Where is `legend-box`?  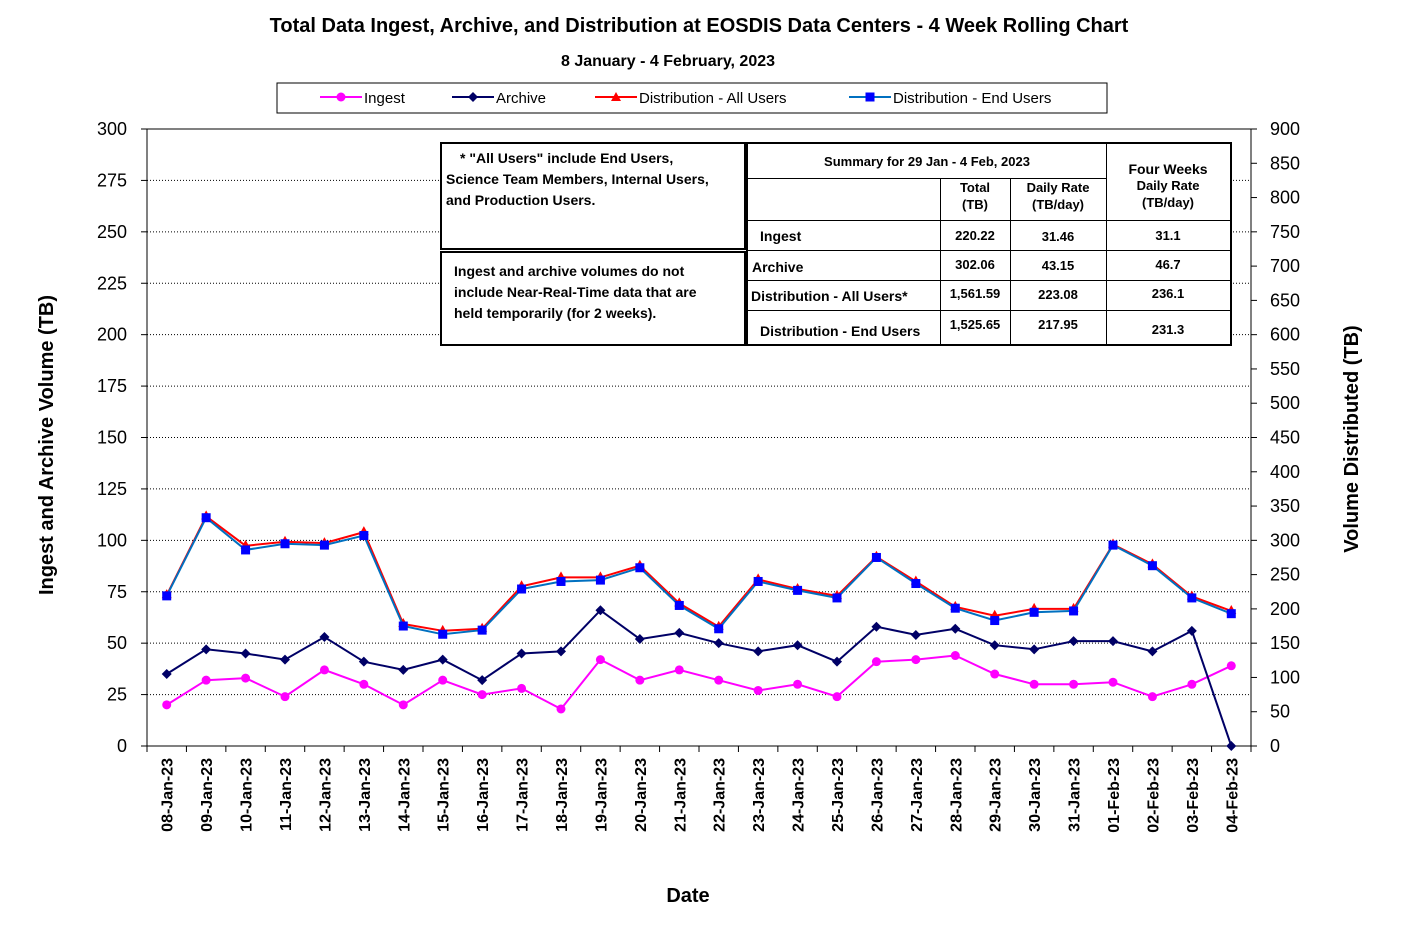
legend-box is located at coordinates (692, 98).